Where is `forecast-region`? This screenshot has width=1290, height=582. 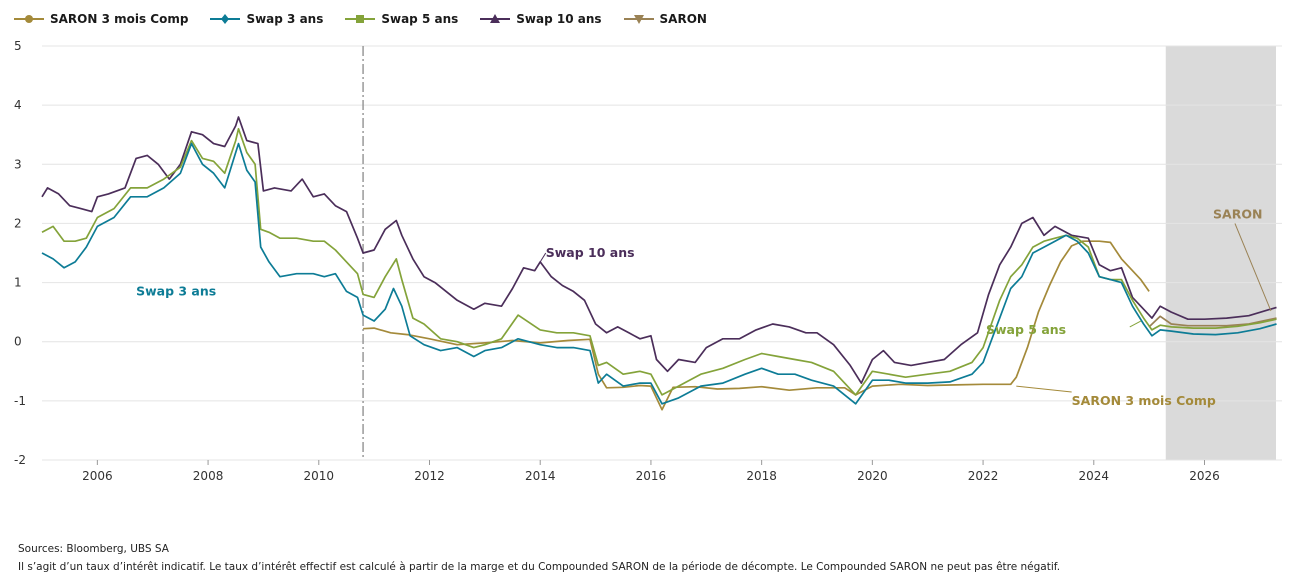
forecast-region is located at coordinates (1220, 253).